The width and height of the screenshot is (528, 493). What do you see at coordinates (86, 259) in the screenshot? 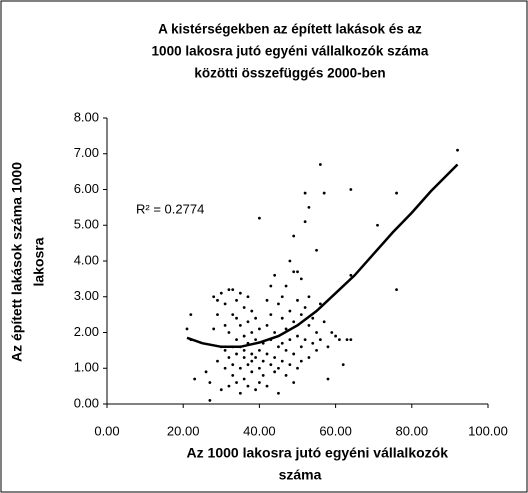
I see `y-tick-label: 4.00` at bounding box center [86, 259].